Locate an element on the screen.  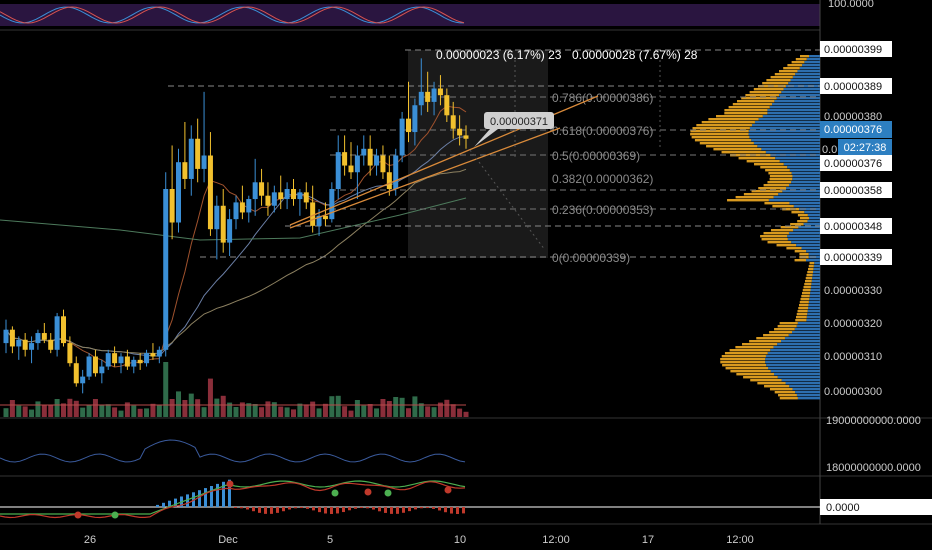
macd-cross-dot is located at coordinates (115, 515).